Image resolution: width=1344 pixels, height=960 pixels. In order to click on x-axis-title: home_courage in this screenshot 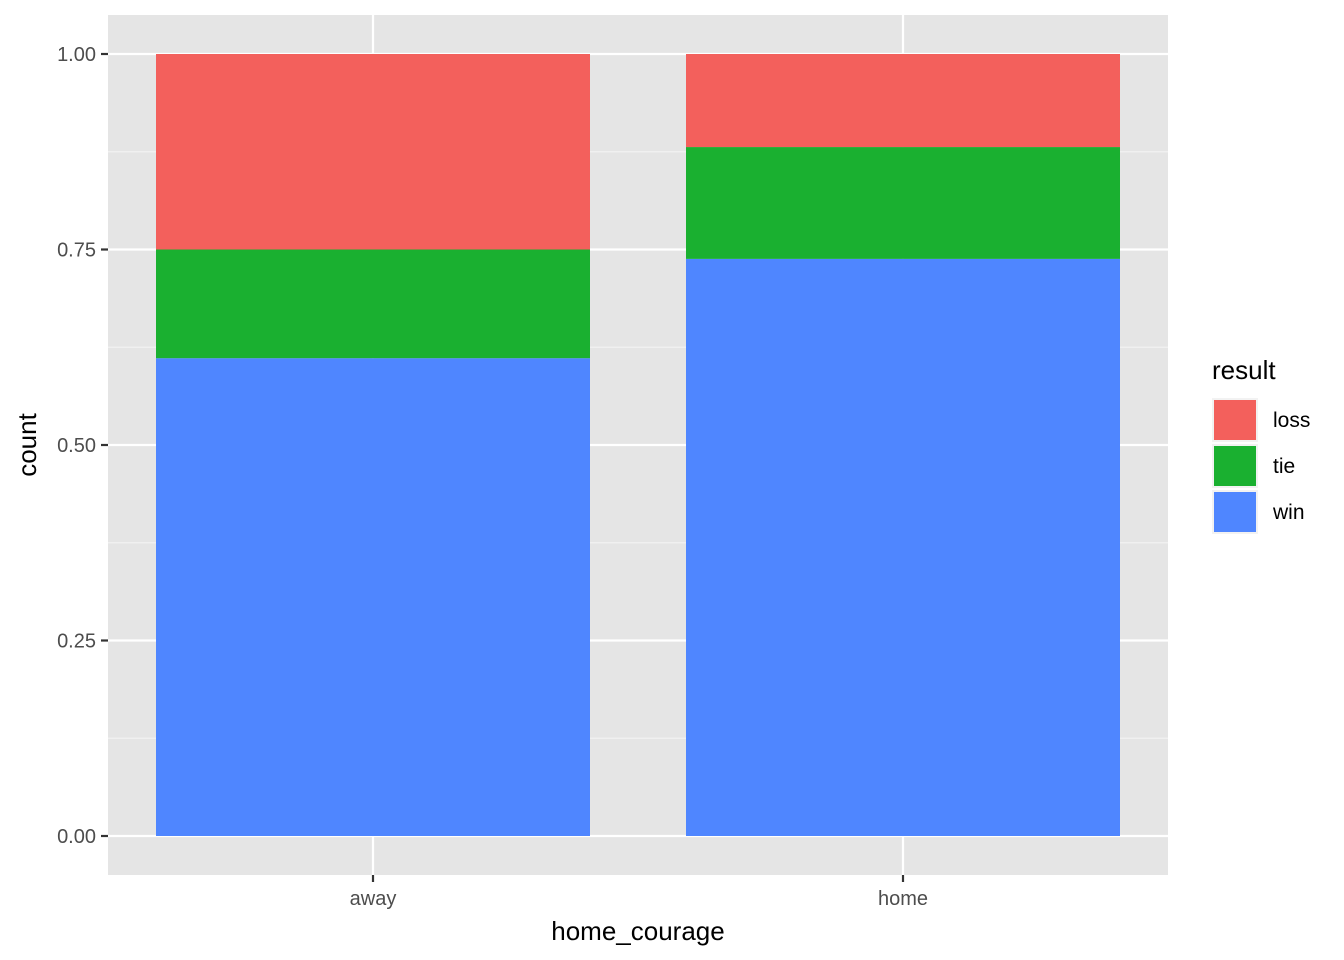, I will do `click(637, 931)`.